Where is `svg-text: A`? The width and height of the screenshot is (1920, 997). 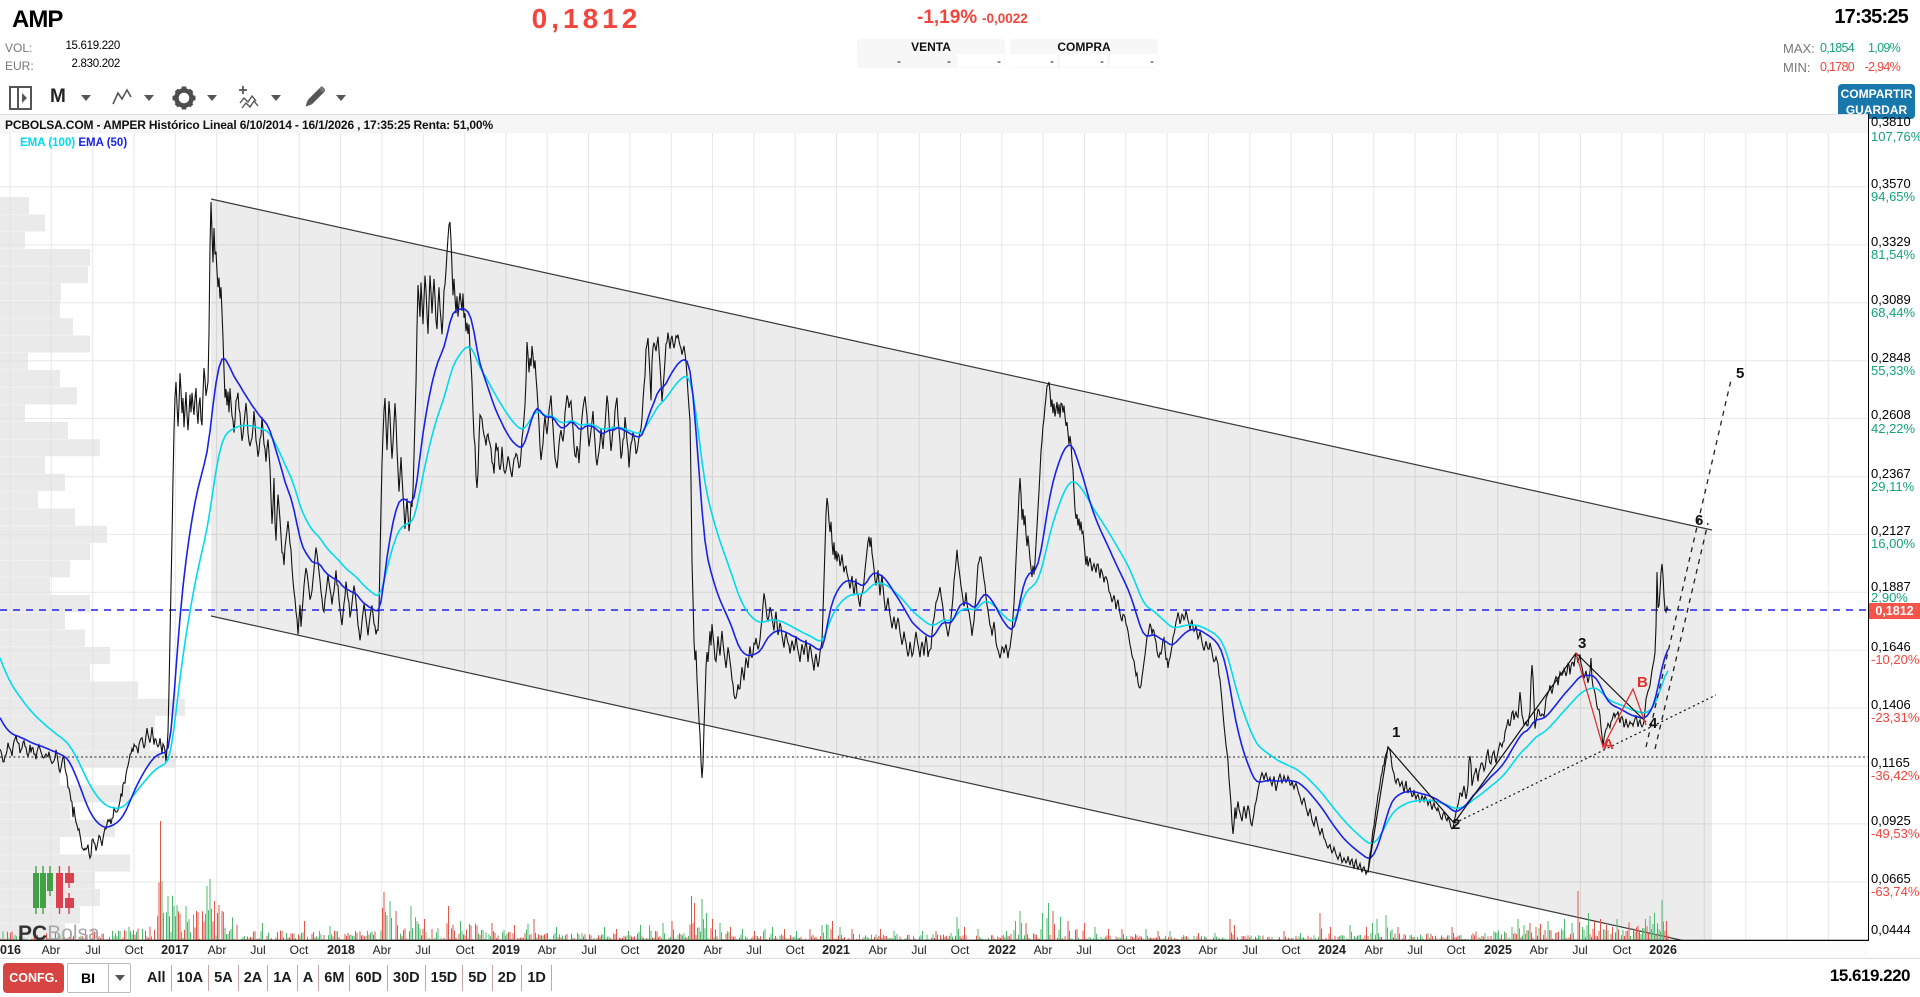 svg-text: A is located at coordinates (1608, 744).